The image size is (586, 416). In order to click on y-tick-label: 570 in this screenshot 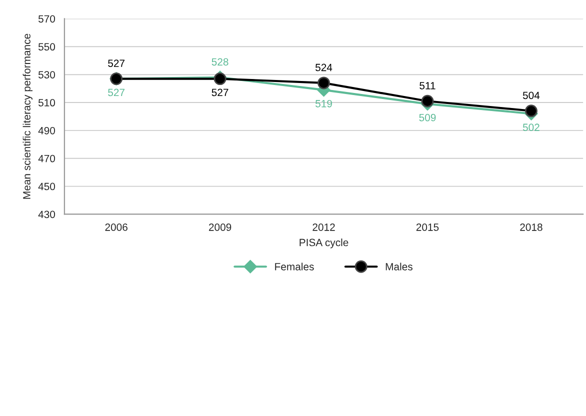, I will do `click(47, 19)`.